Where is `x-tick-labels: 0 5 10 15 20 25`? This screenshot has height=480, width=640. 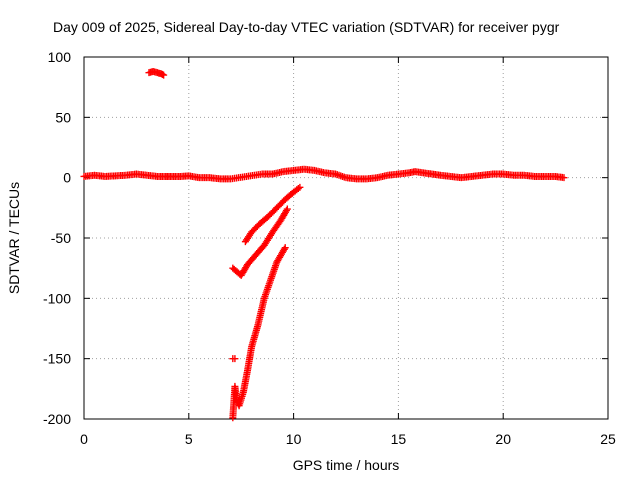
x-tick-labels: 0 5 10 15 20 25 is located at coordinates (348, 439).